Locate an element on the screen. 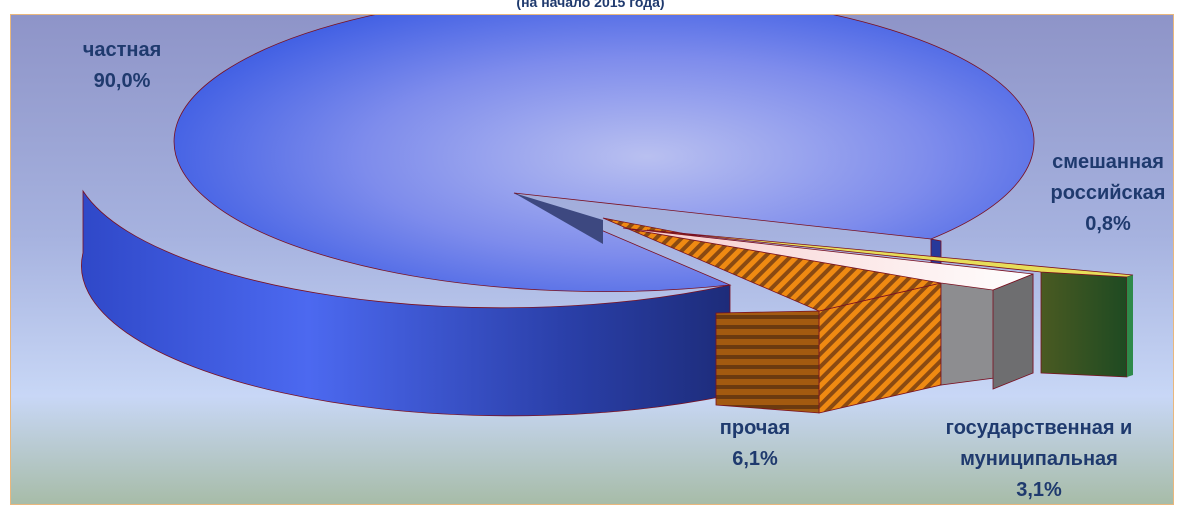 Image resolution: width=1181 pixels, height=509 pixels. slice-percent-other: 6,1% is located at coordinates (755, 459).